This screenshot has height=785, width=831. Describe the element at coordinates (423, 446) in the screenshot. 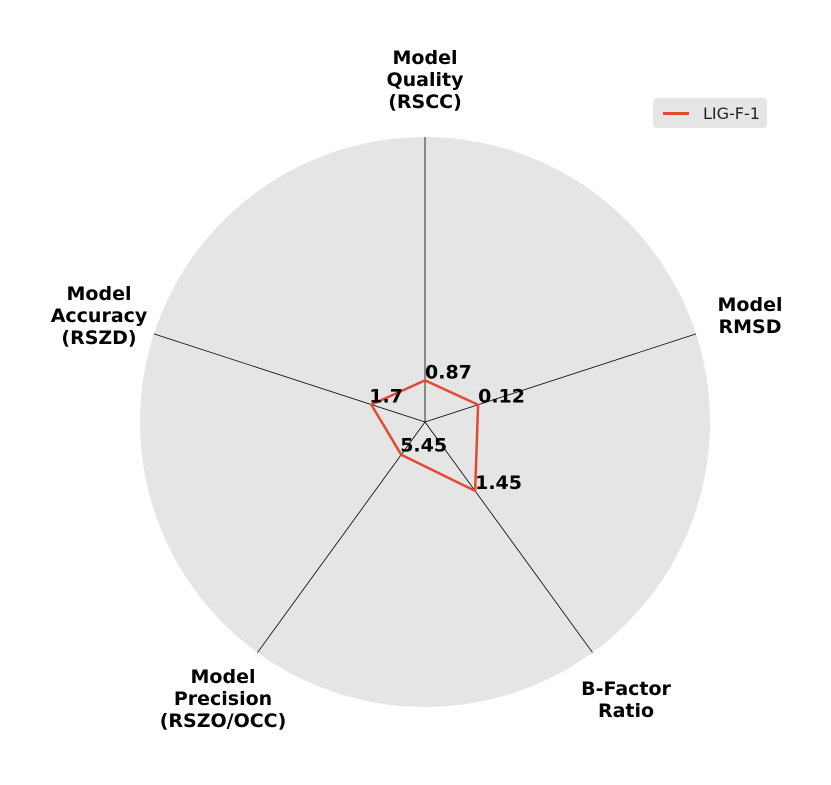

I see `data-label: 5.45` at that location.